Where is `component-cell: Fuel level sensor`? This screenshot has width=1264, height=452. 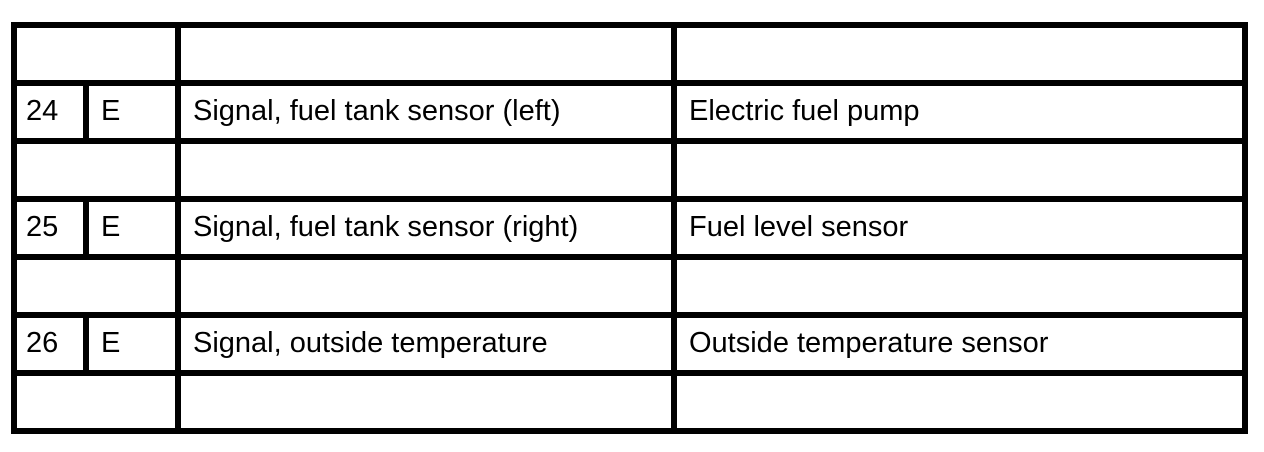 component-cell: Fuel level sensor is located at coordinates (959, 228).